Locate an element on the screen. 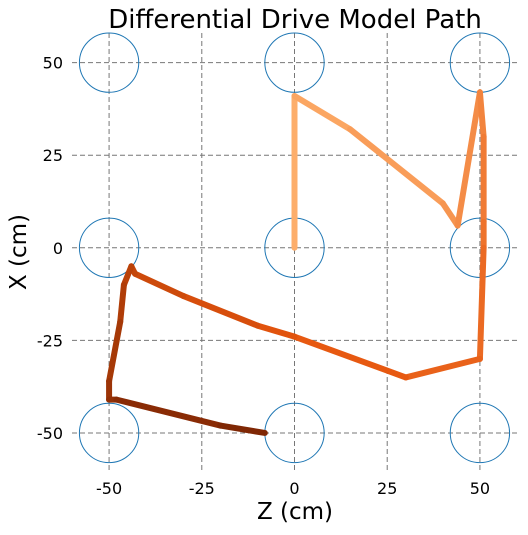  x-tick-label: 0 is located at coordinates (294, 488).